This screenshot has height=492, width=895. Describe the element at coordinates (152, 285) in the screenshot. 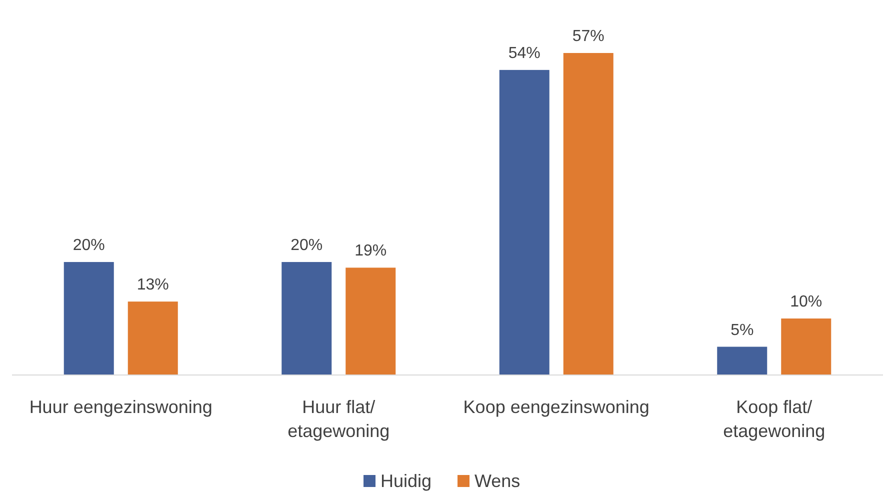

I see `data-label: 13%` at that location.